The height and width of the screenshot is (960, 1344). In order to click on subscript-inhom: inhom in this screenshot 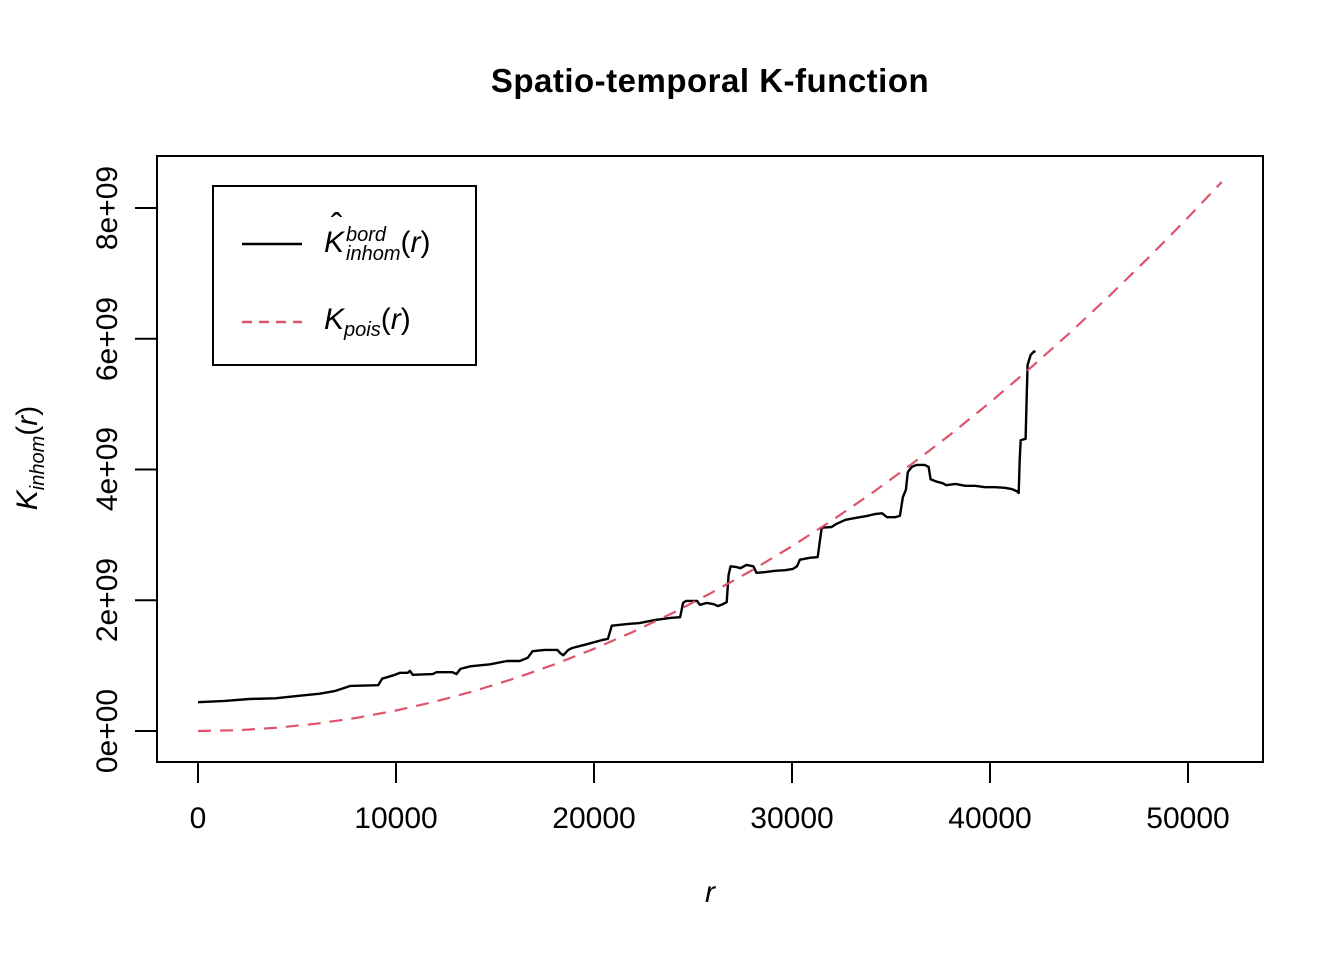, I will do `click(373, 254)`.